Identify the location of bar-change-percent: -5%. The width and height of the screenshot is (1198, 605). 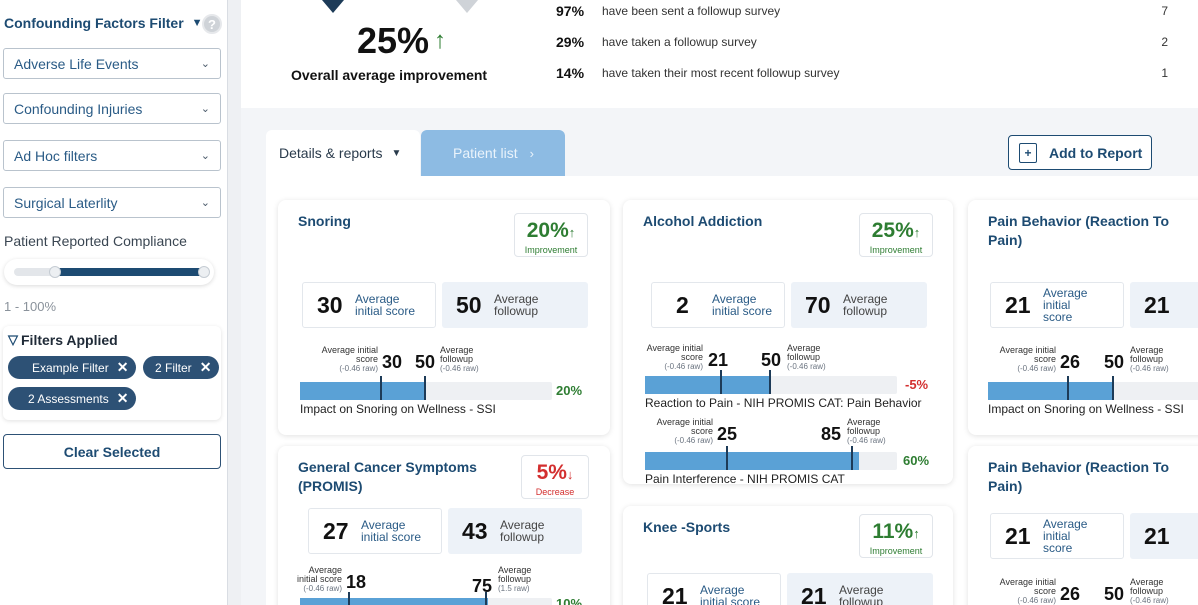
(917, 384).